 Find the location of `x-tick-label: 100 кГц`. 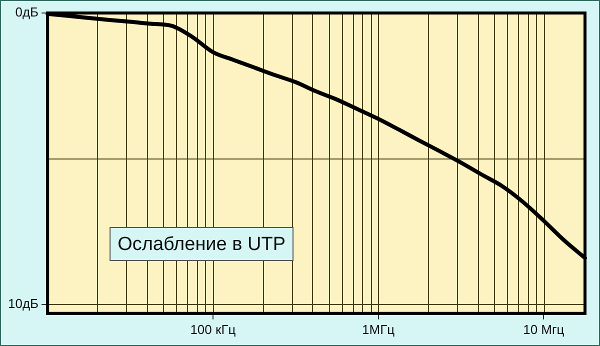

x-tick-label: 100 кГц is located at coordinates (213, 329).